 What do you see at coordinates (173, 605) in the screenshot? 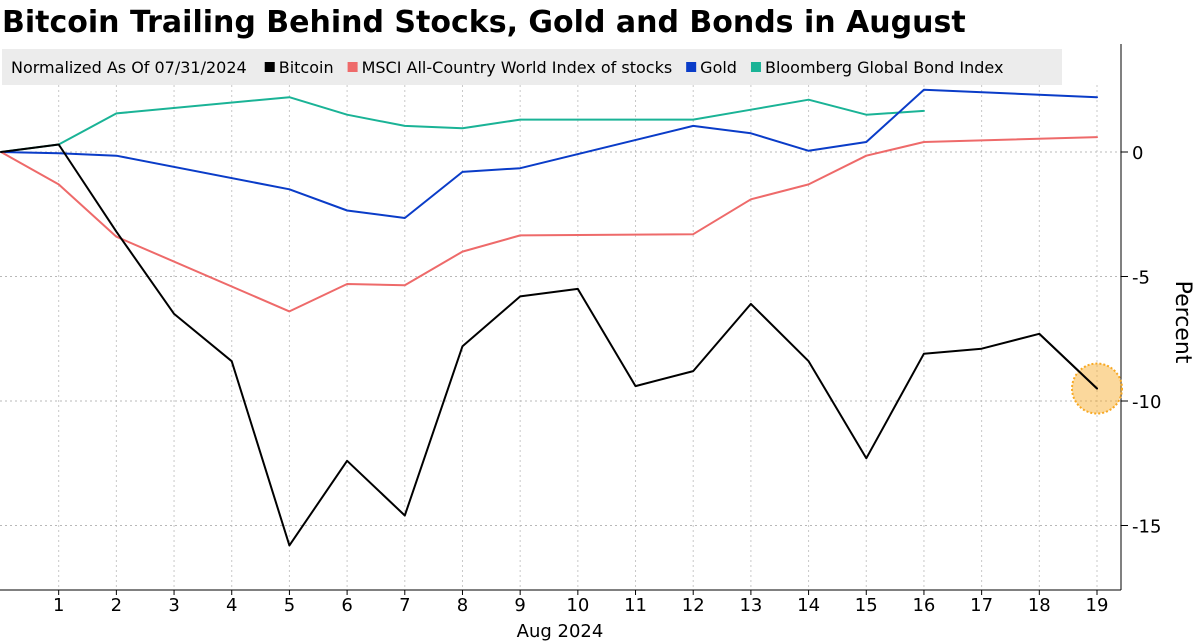
I see `x-tick-label: 3` at bounding box center [173, 605].